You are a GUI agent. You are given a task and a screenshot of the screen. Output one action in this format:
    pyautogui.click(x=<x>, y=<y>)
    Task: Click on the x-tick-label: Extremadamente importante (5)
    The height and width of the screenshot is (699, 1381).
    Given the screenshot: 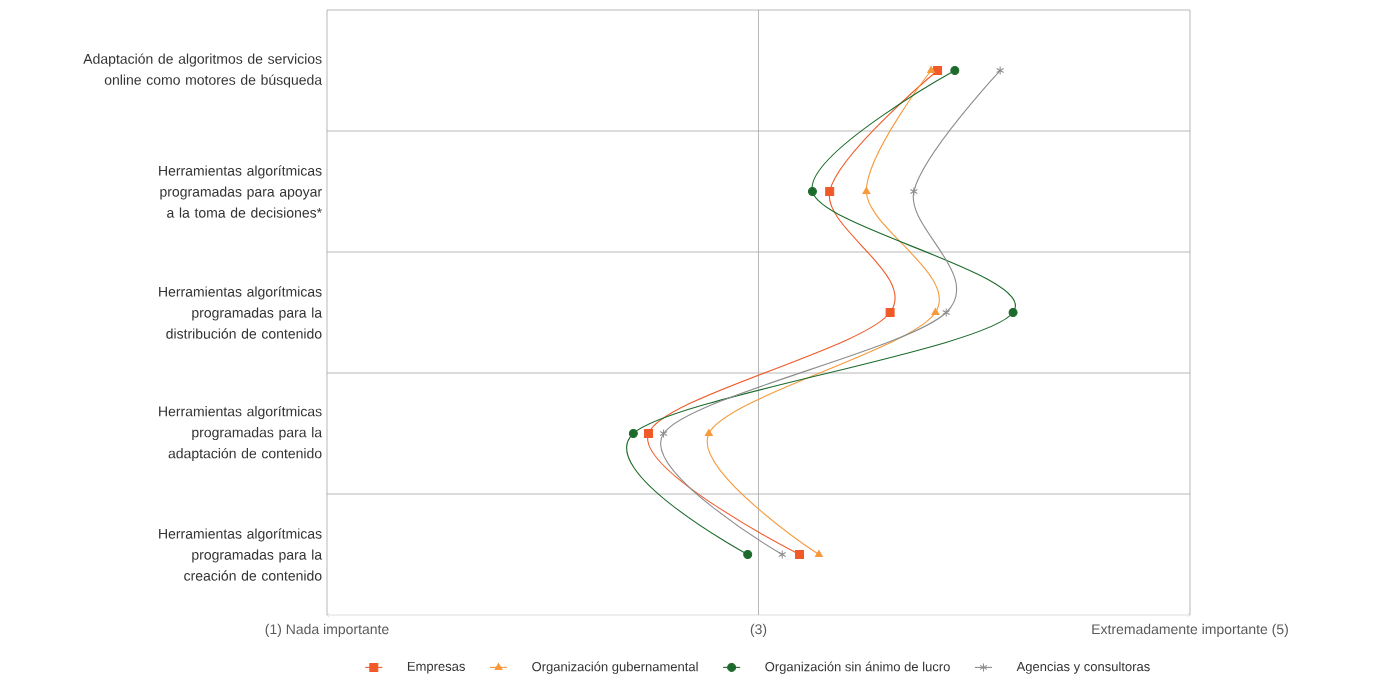 What is the action you would take?
    pyautogui.click(x=1190, y=630)
    